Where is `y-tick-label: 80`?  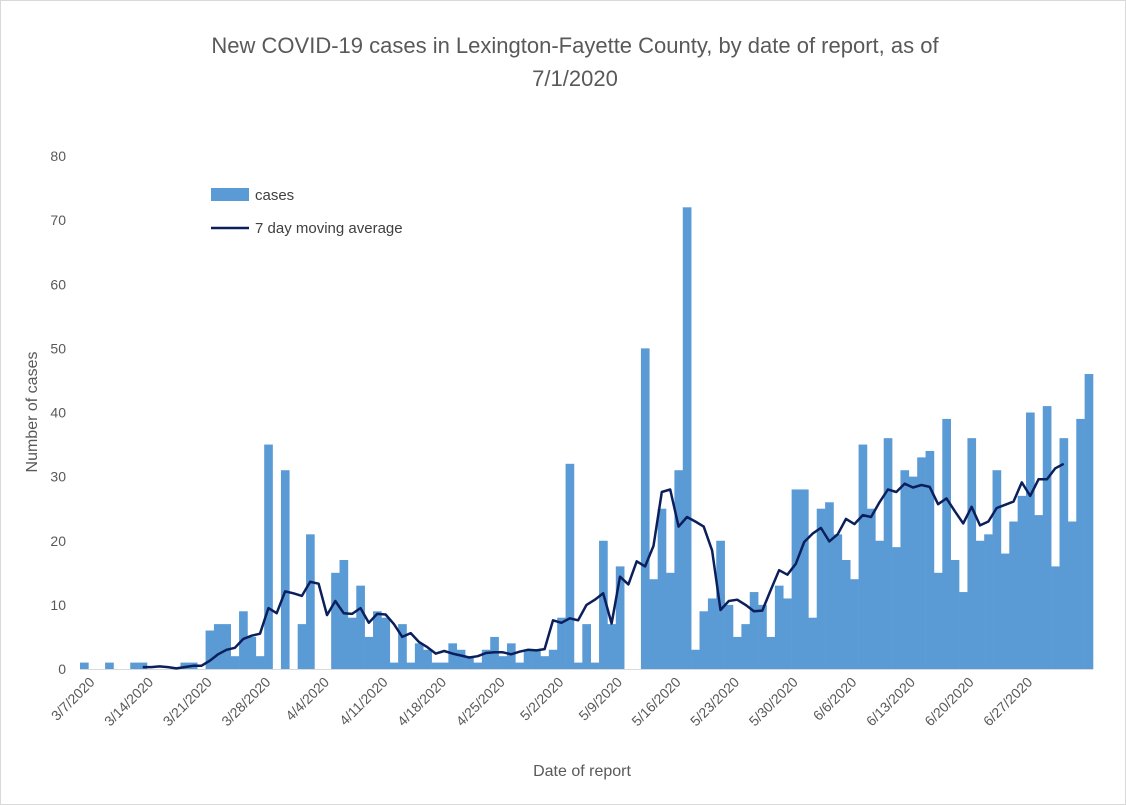 y-tick-label: 80 is located at coordinates (58, 156).